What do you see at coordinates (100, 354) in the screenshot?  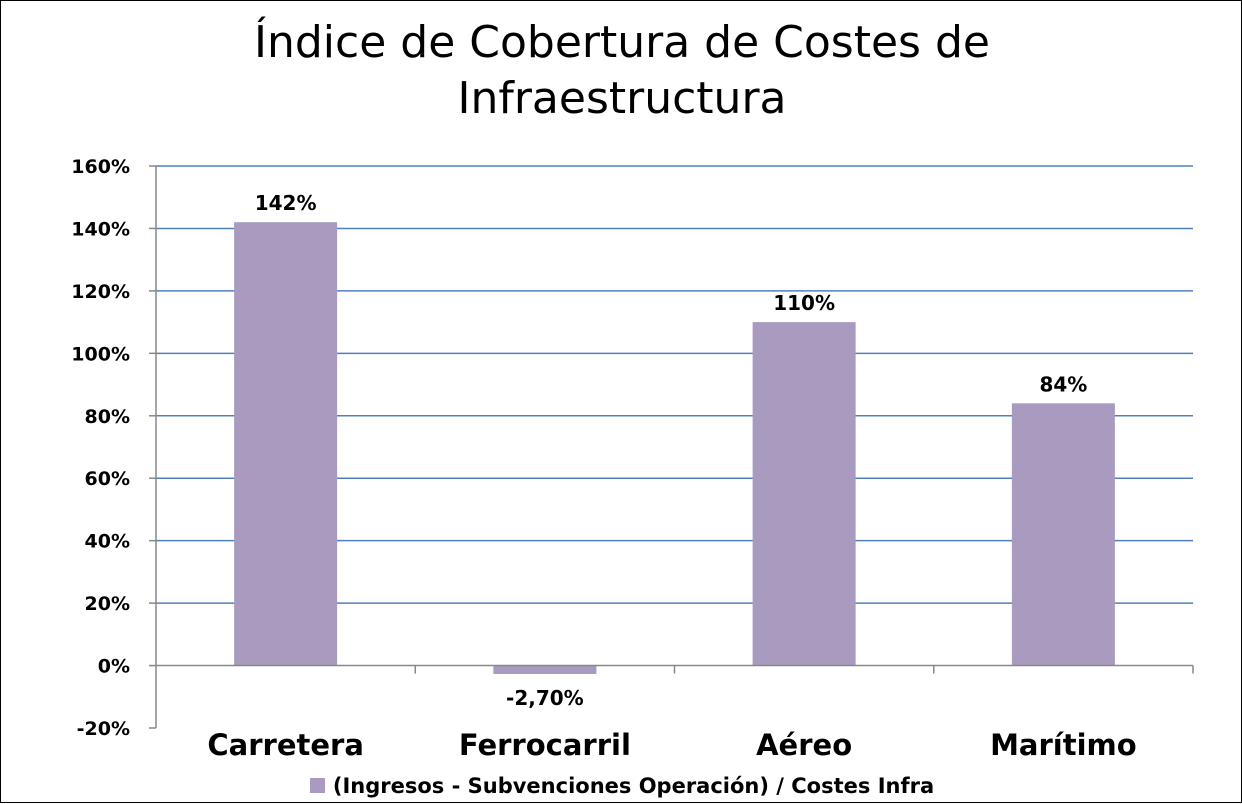 I see `y-tick-label: 100%` at bounding box center [100, 354].